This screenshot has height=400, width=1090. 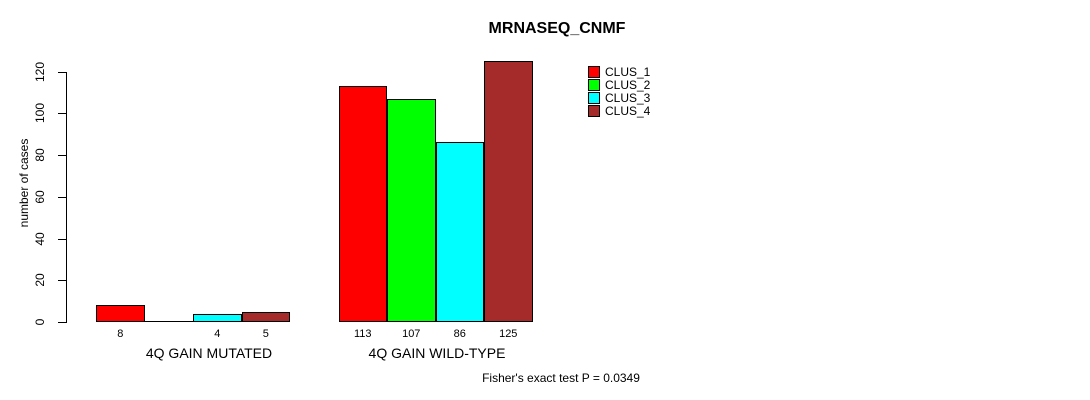 I want to click on bar-clus_4-group2, so click(x=508, y=191).